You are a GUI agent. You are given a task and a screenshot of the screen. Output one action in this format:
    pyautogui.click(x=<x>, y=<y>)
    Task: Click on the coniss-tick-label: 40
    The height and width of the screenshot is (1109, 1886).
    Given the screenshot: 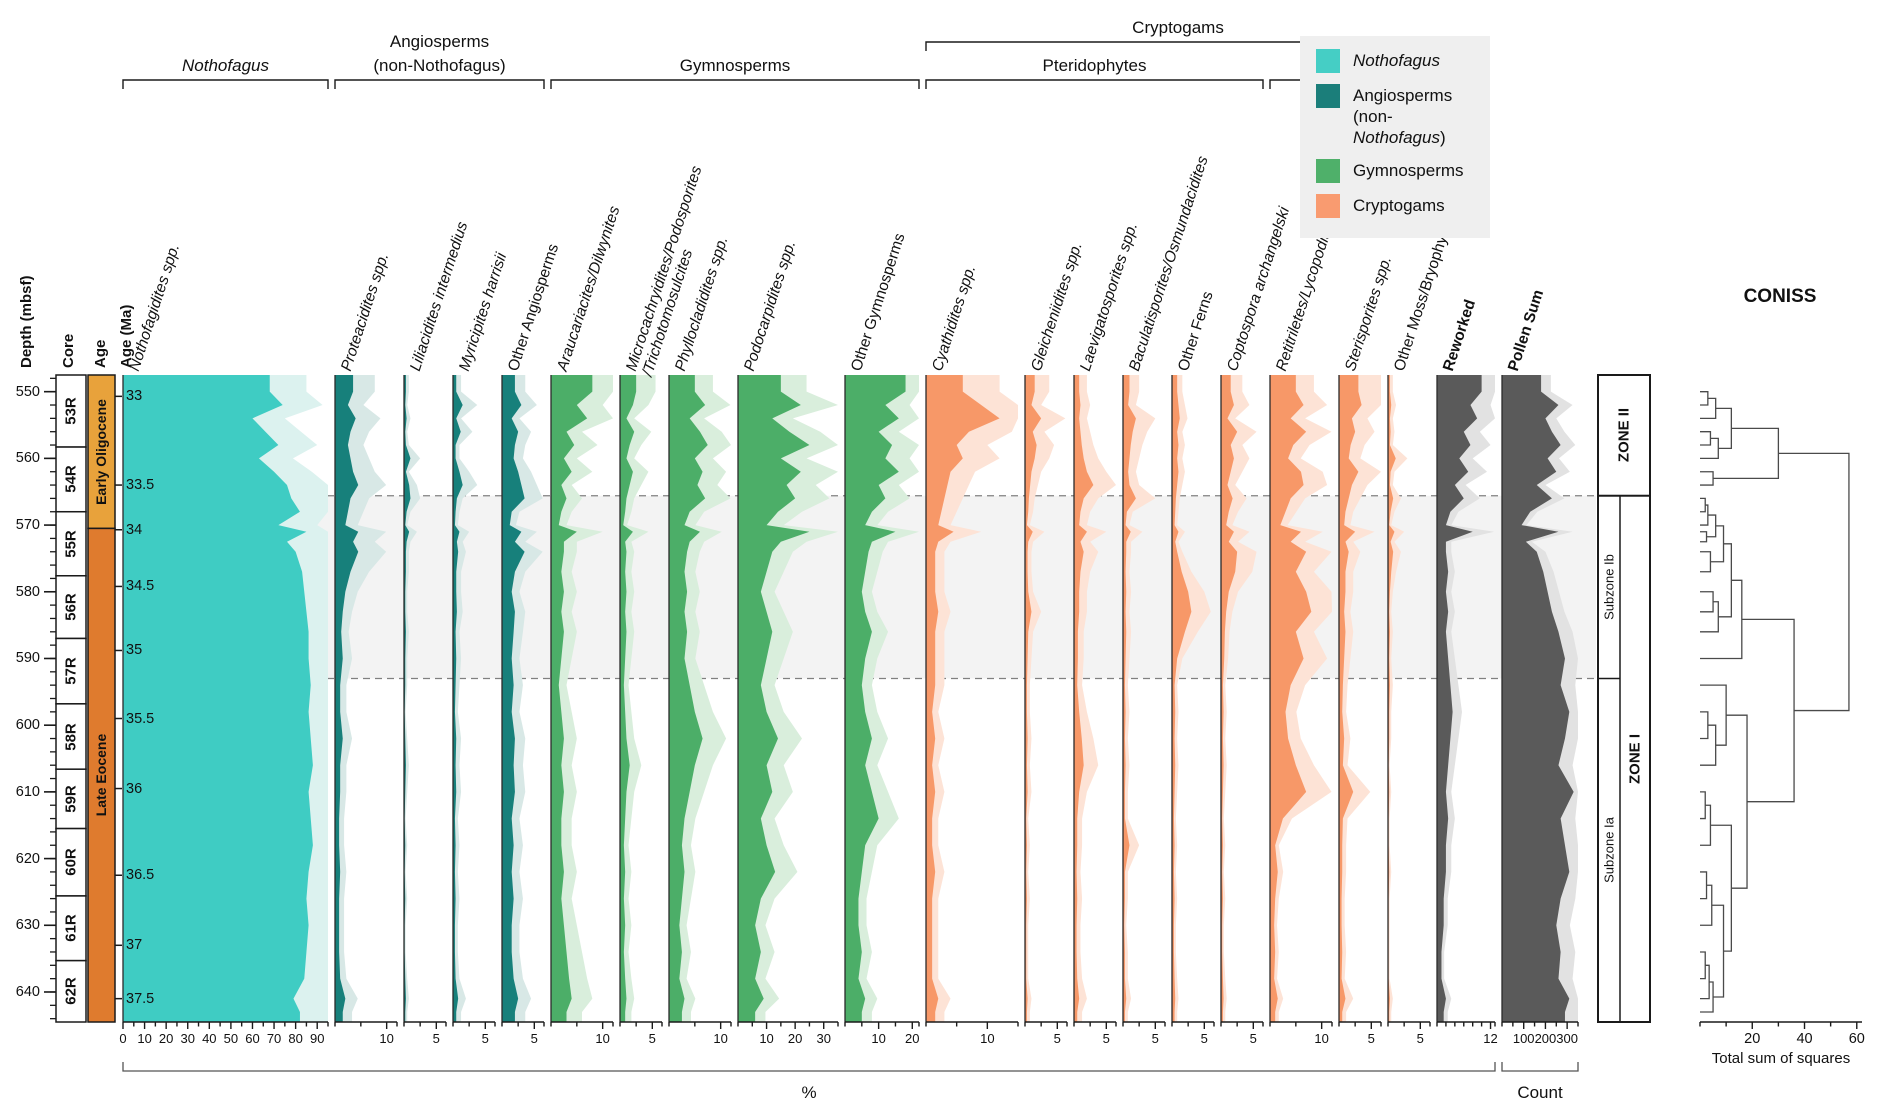 What is the action you would take?
    pyautogui.click(x=1804, y=1039)
    